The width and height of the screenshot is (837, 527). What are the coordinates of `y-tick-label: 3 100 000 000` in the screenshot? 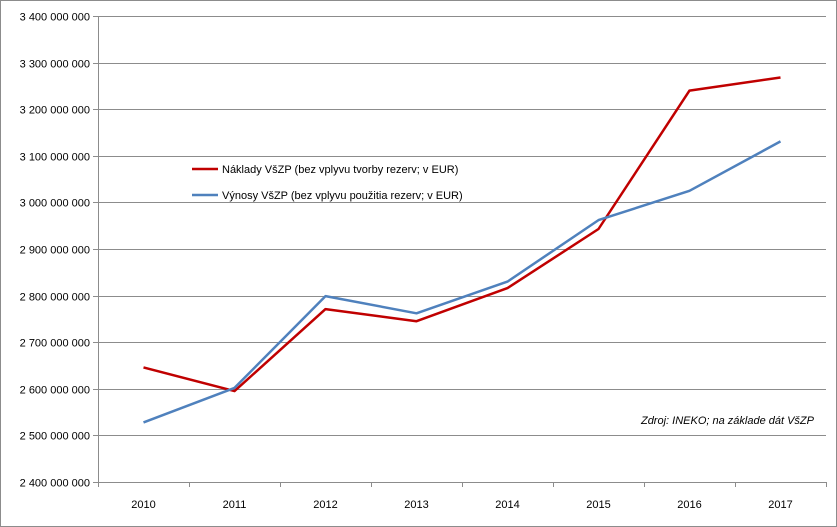 It's located at (55, 158).